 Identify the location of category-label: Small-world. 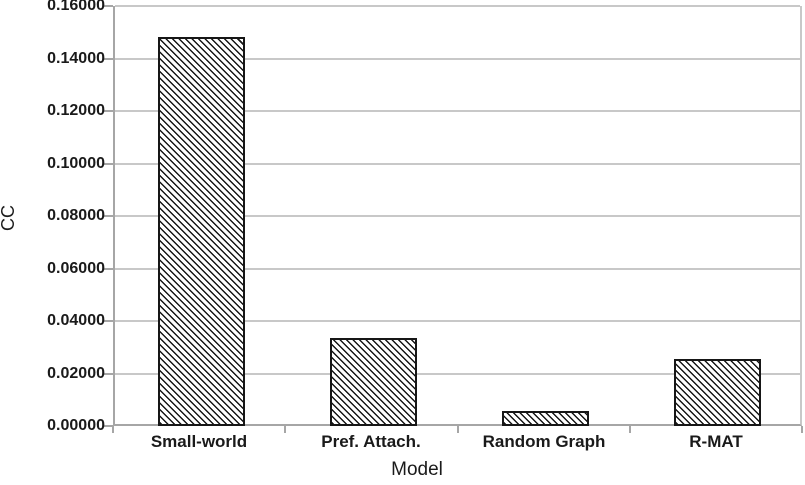
(199, 441).